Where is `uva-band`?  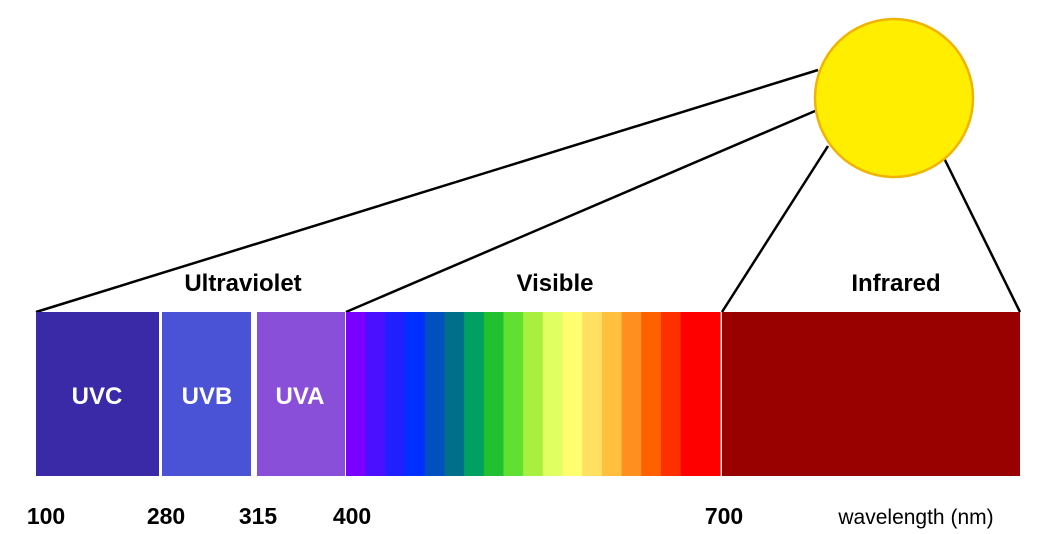
uva-band is located at coordinates (301, 394).